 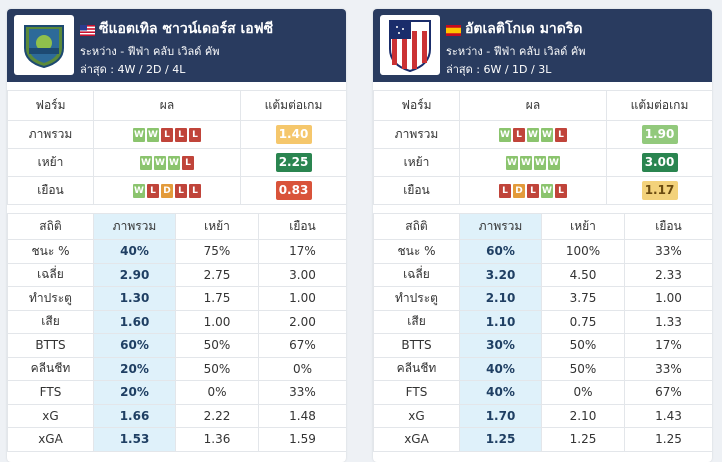 I want to click on stat-overall: 2.90, so click(x=134, y=274).